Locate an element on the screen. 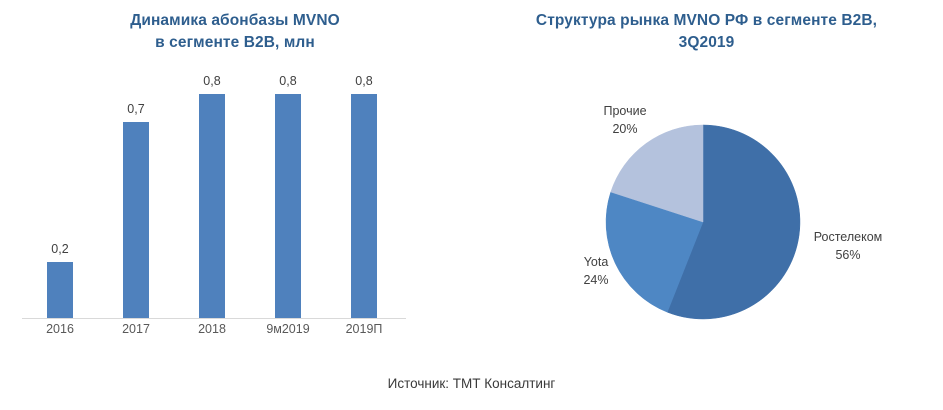 Image resolution: width=943 pixels, height=410 pixels. pie-label-rostelecom: Ростелеком 56% is located at coordinates (848, 247).